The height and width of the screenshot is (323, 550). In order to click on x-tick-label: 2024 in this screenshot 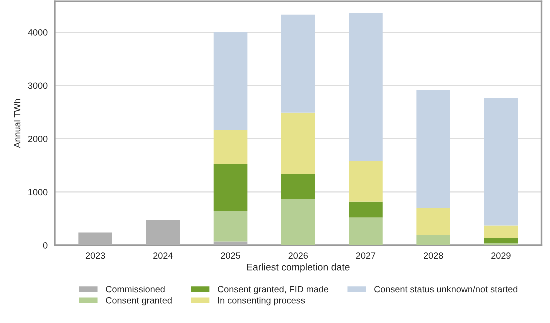, I will do `click(163, 256)`.